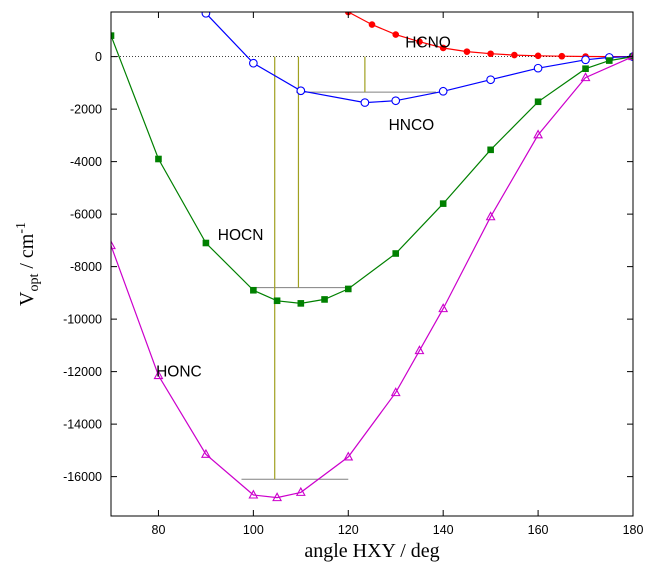 This screenshot has height=563, width=648. Describe the element at coordinates (443, 530) in the screenshot. I see `x-tick-label: 140` at that location.